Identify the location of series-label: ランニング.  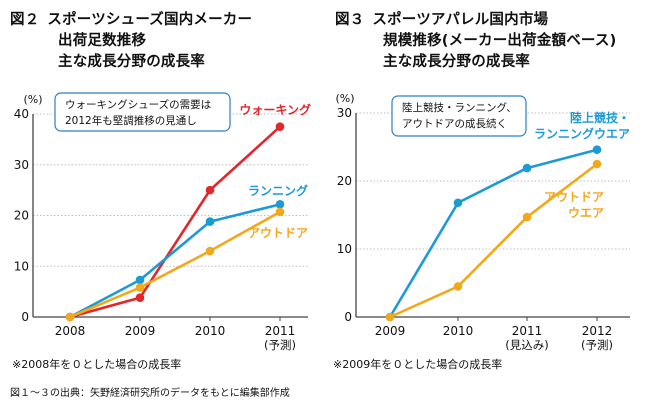
(278, 190).